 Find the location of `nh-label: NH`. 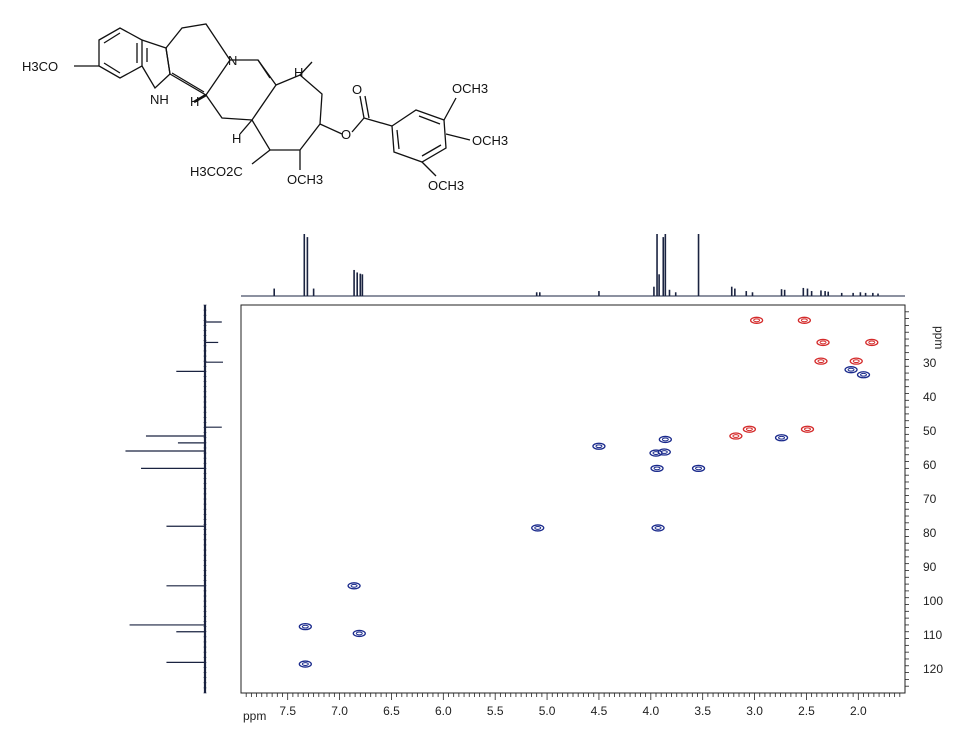

nh-label: NH is located at coordinates (159, 99).